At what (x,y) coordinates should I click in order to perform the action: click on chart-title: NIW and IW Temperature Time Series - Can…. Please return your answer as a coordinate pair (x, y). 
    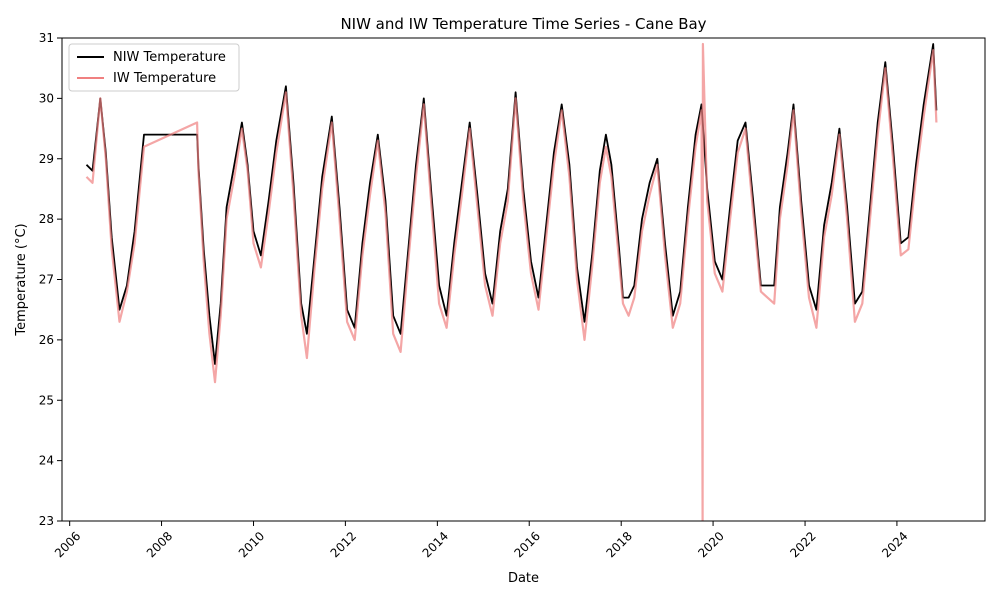
    Looking at the image, I should click on (523, 24).